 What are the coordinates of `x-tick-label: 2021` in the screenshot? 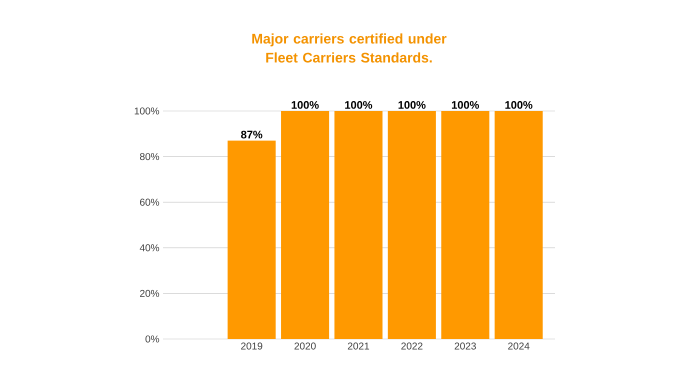 It's located at (359, 346).